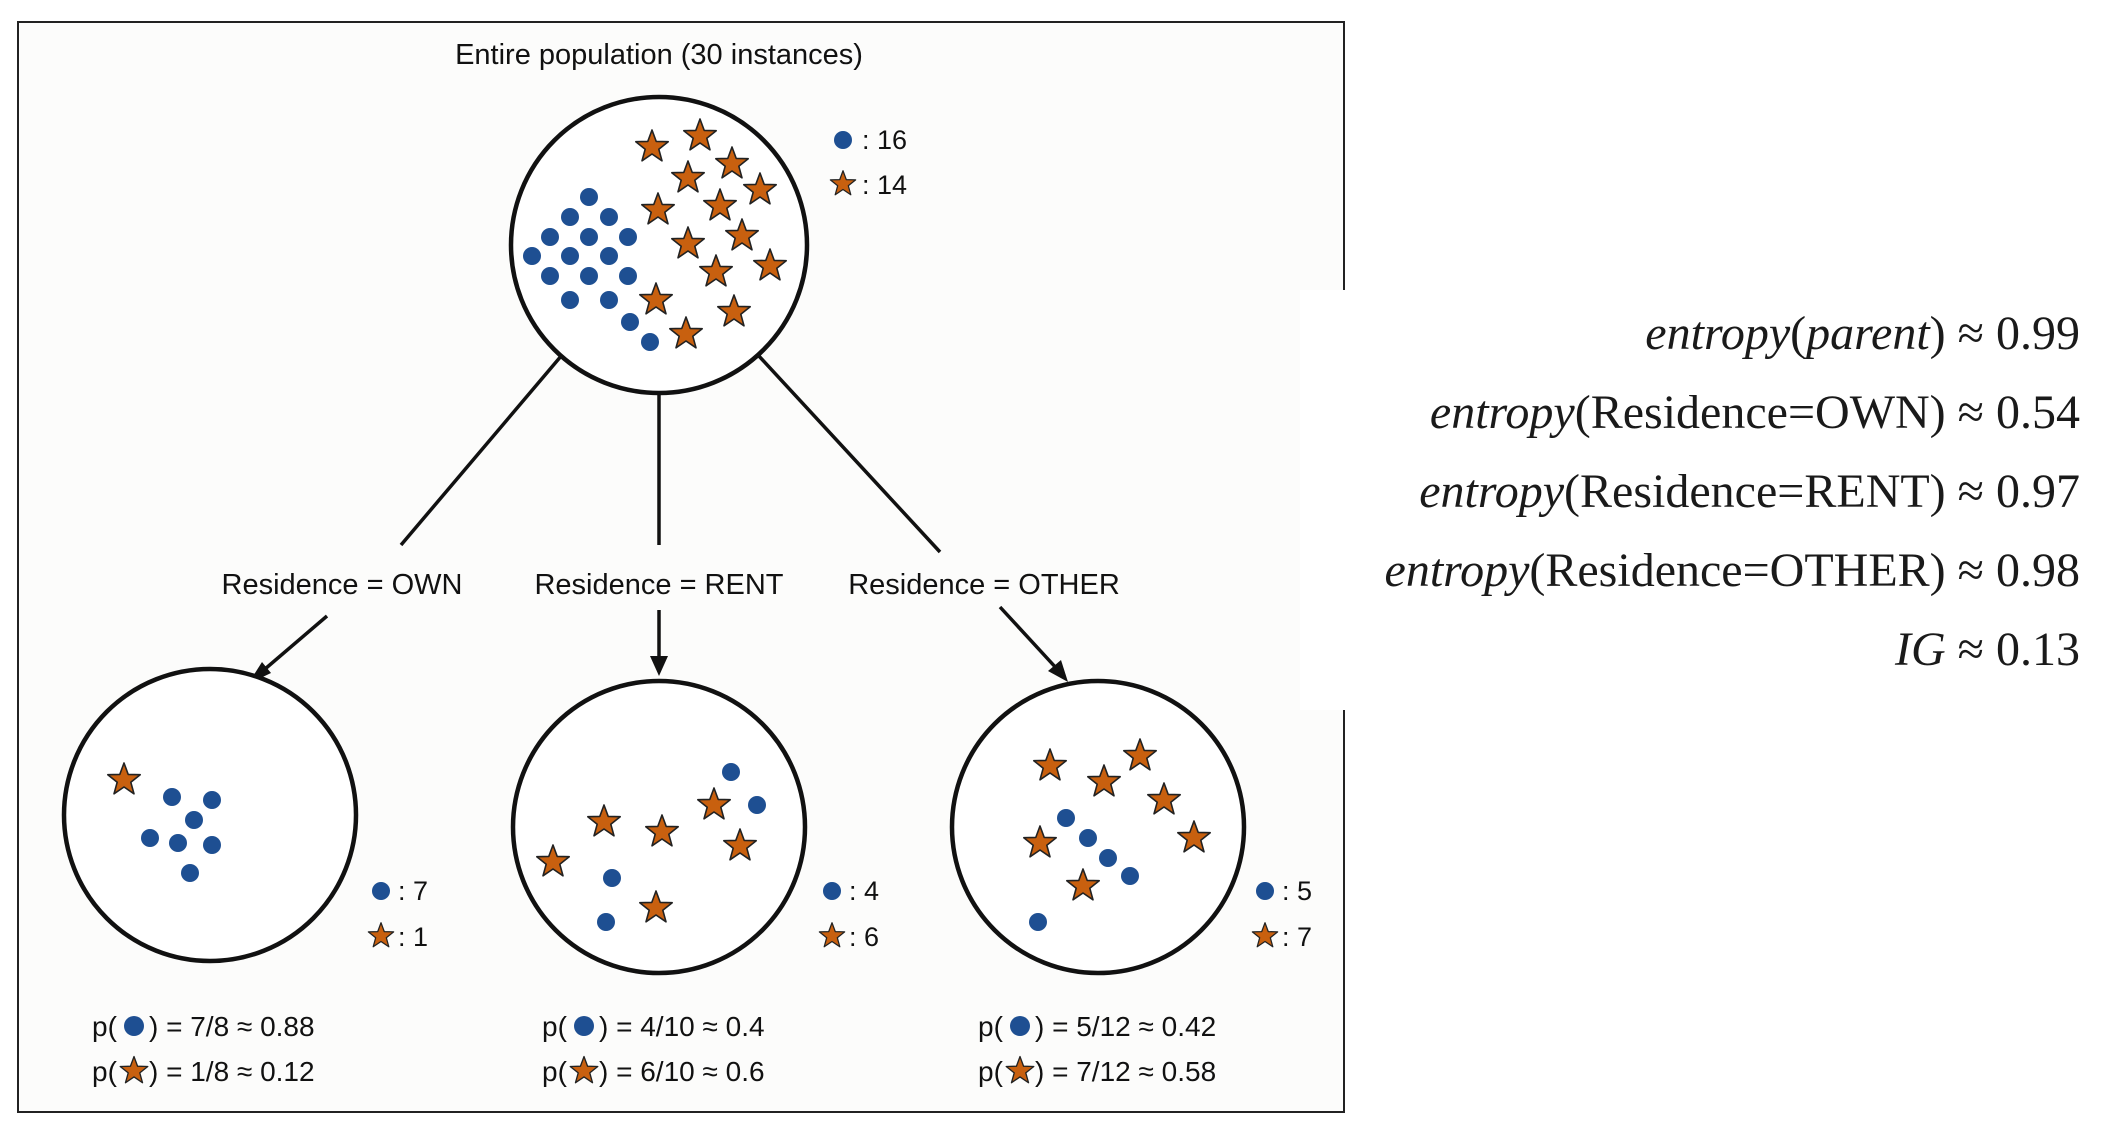 The height and width of the screenshot is (1126, 2108). I want to click on formula-function-name: IG, so click(1920, 649).